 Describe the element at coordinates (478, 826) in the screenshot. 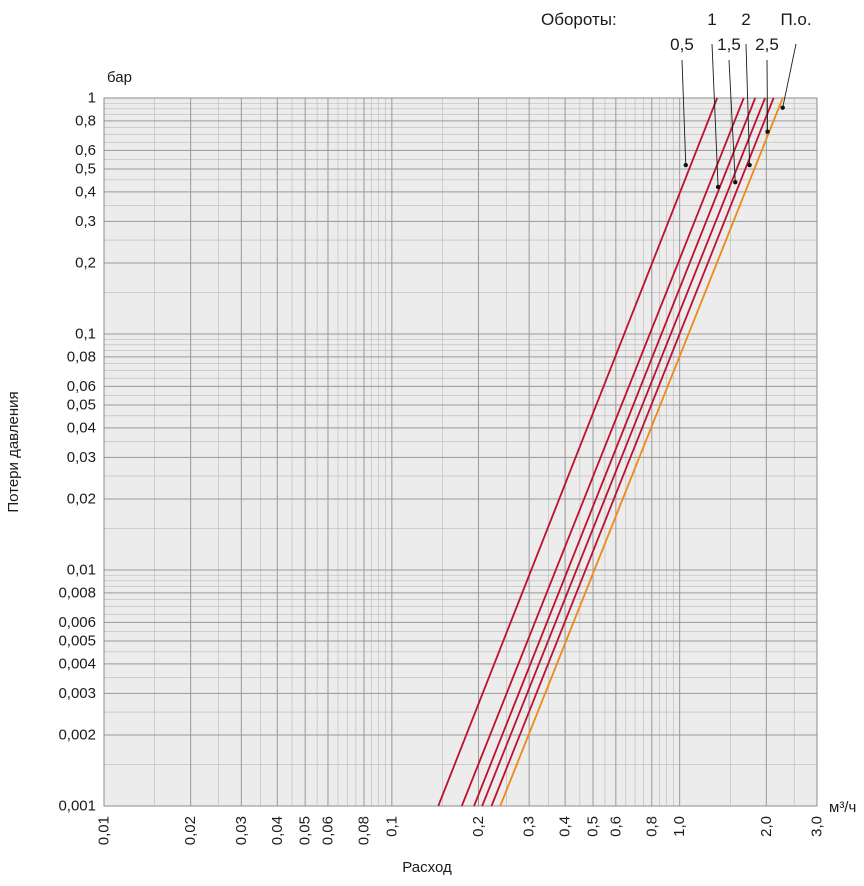

I see `x-tick-label: 0,2` at that location.